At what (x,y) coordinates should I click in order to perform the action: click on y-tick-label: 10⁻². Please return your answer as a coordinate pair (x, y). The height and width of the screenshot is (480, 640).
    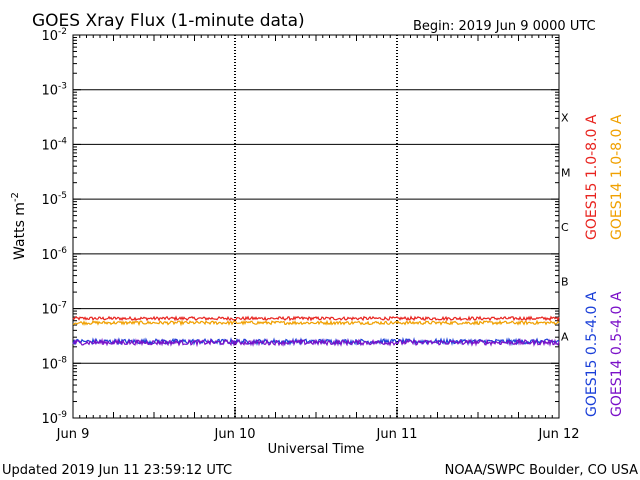
    Looking at the image, I should click on (54, 35).